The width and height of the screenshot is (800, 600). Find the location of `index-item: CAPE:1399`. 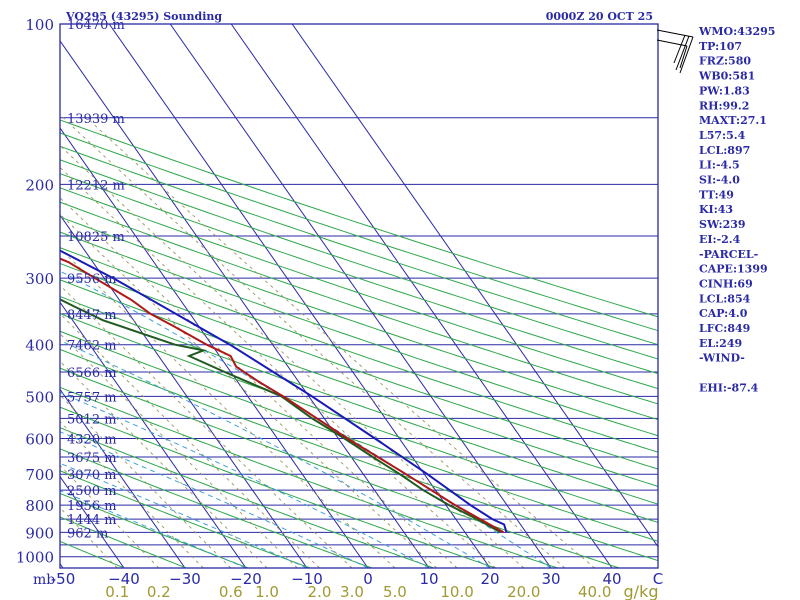

index-item: CAPE:1399 is located at coordinates (733, 269).